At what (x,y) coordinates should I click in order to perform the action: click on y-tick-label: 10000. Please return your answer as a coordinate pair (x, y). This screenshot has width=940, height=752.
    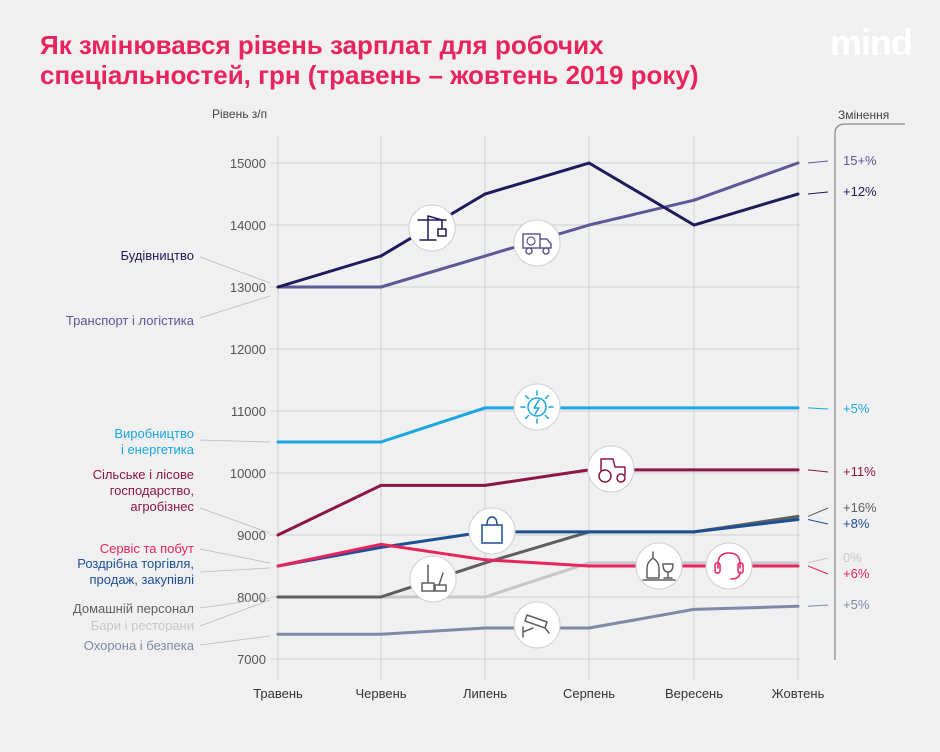
    Looking at the image, I should click on (248, 473).